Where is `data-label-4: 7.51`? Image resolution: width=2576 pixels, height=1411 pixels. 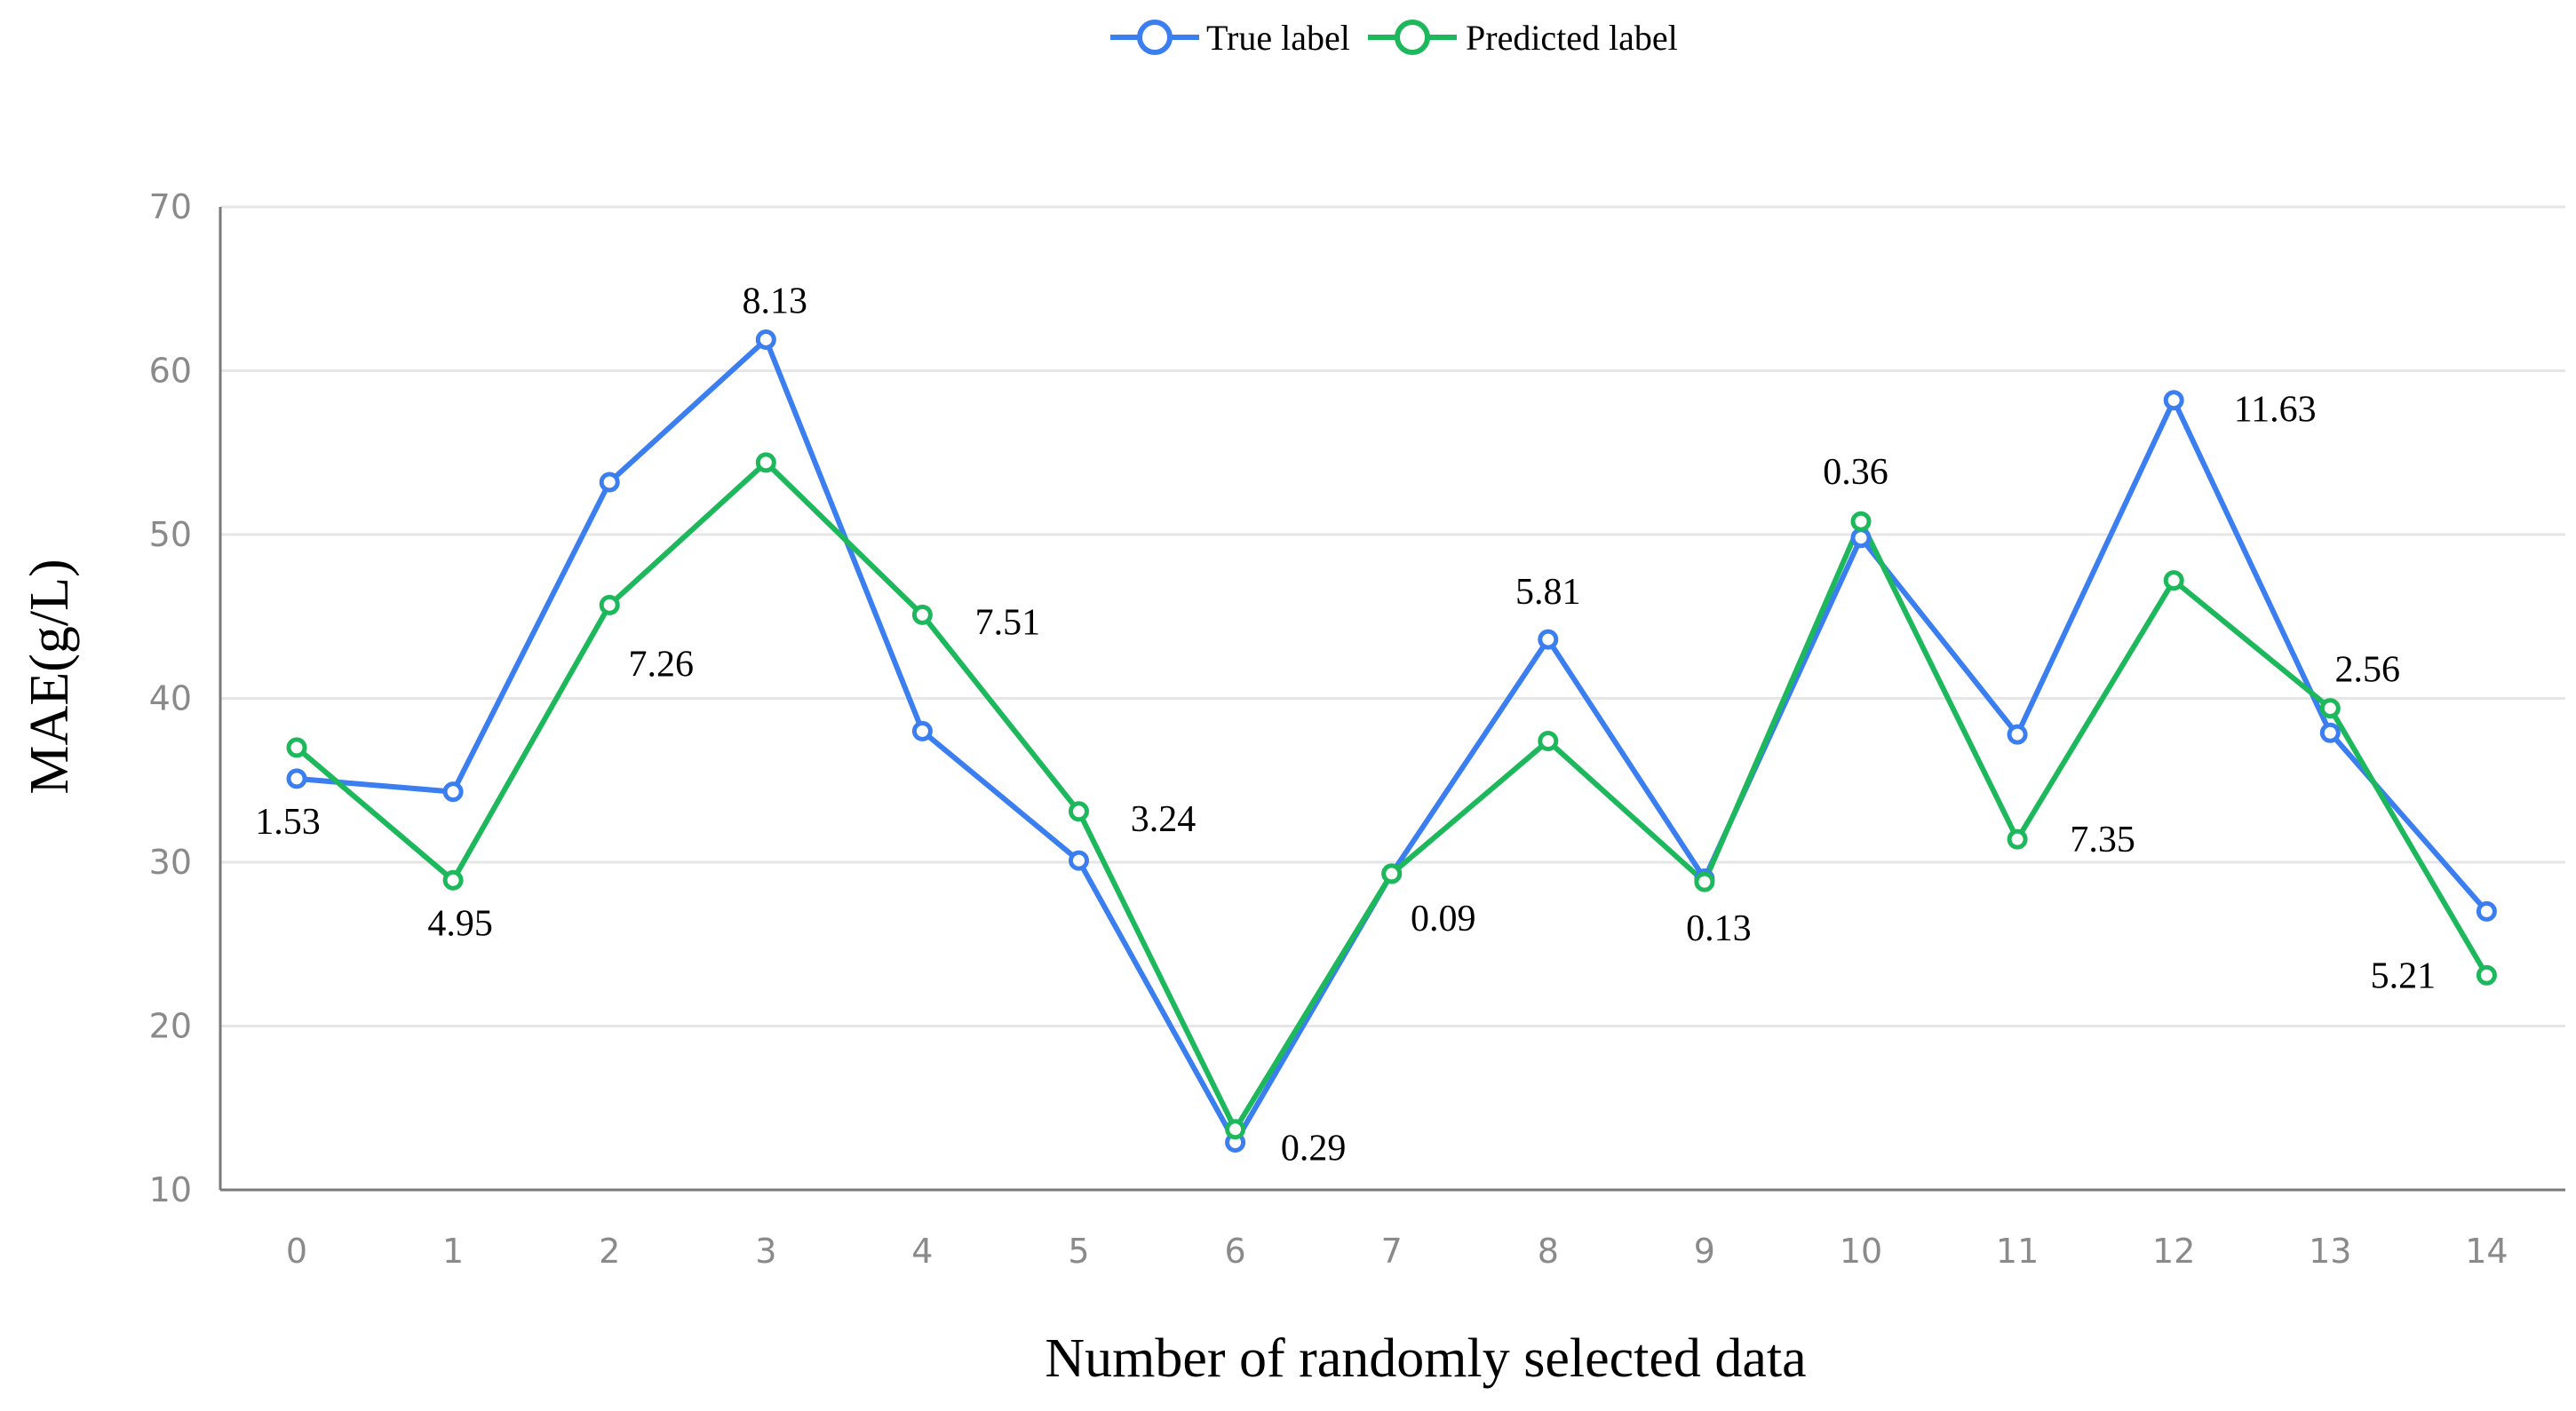
data-label-4: 7.51 is located at coordinates (1008, 622).